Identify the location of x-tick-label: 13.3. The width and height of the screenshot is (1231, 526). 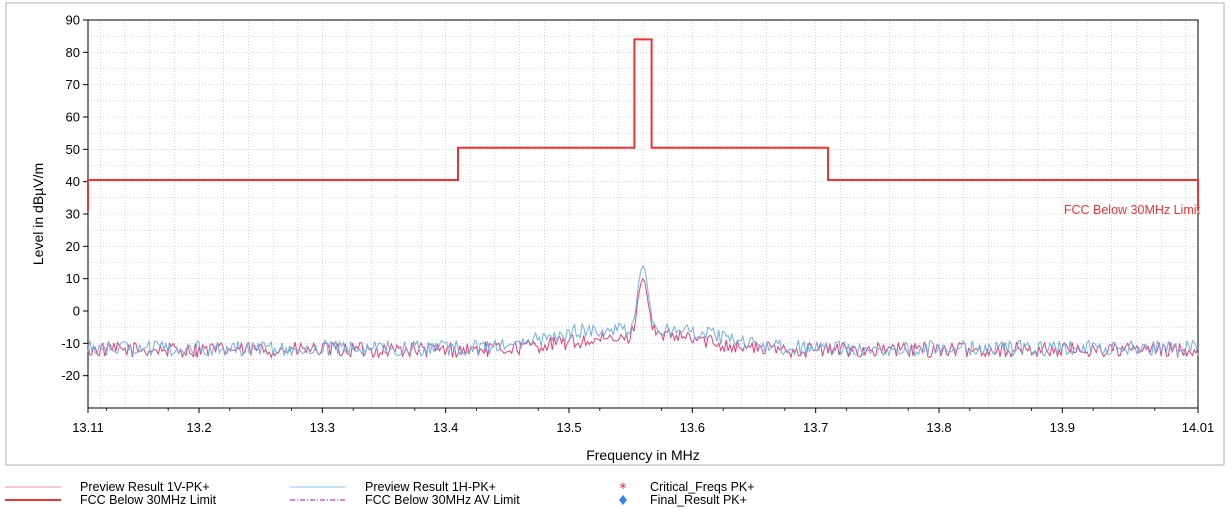
(322, 427).